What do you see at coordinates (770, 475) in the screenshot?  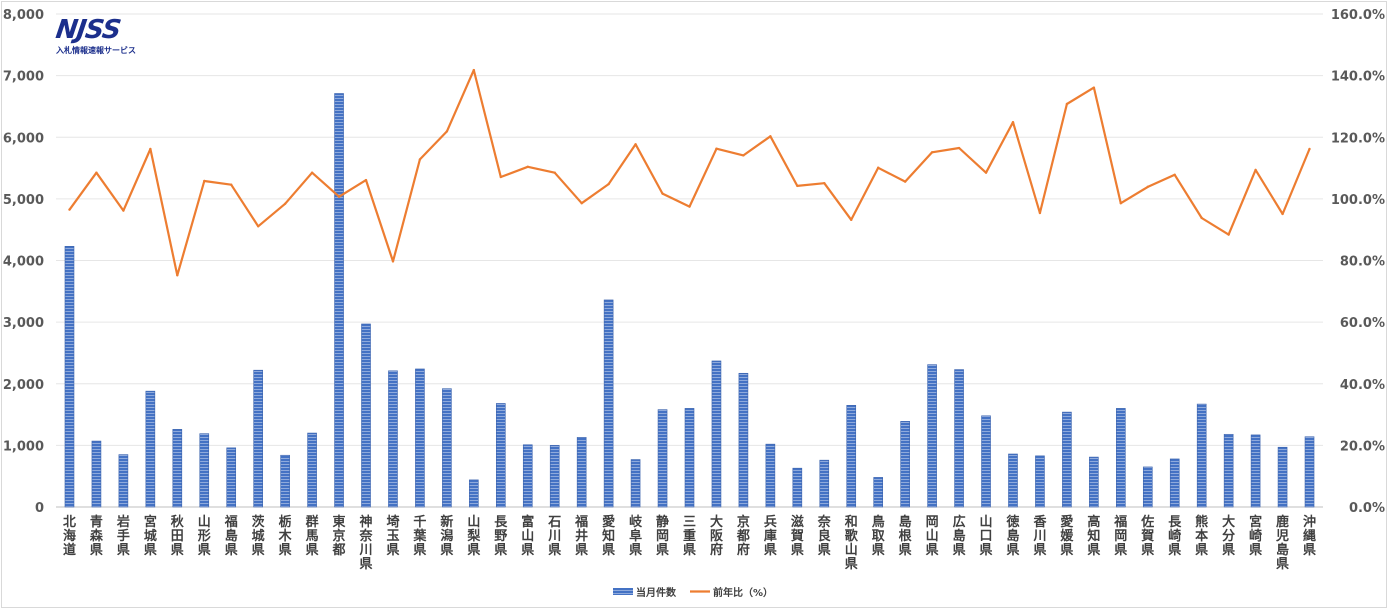 I see `bar-兵庫県` at bounding box center [770, 475].